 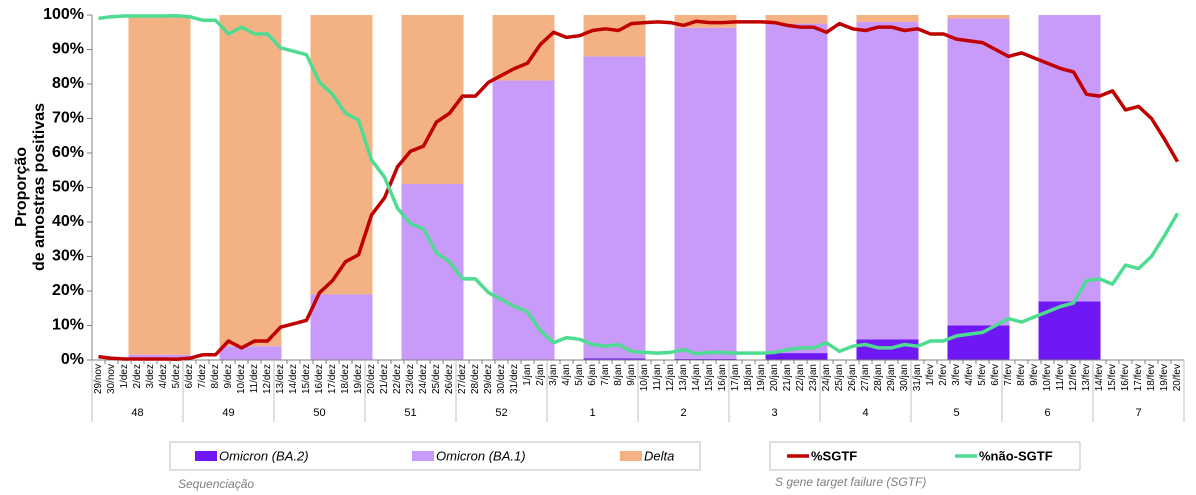 I want to click on x-tick-label: 3/fev, so click(x=956, y=375).